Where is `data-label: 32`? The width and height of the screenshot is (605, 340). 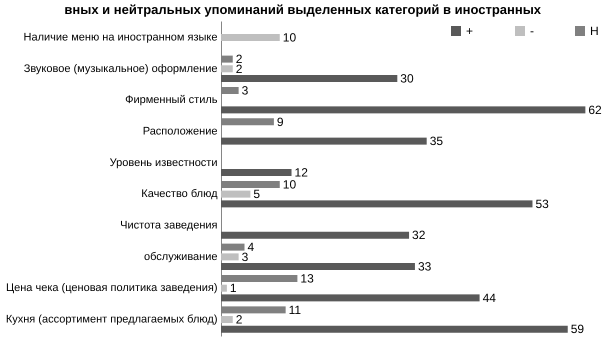 data-label: 32 is located at coordinates (419, 235).